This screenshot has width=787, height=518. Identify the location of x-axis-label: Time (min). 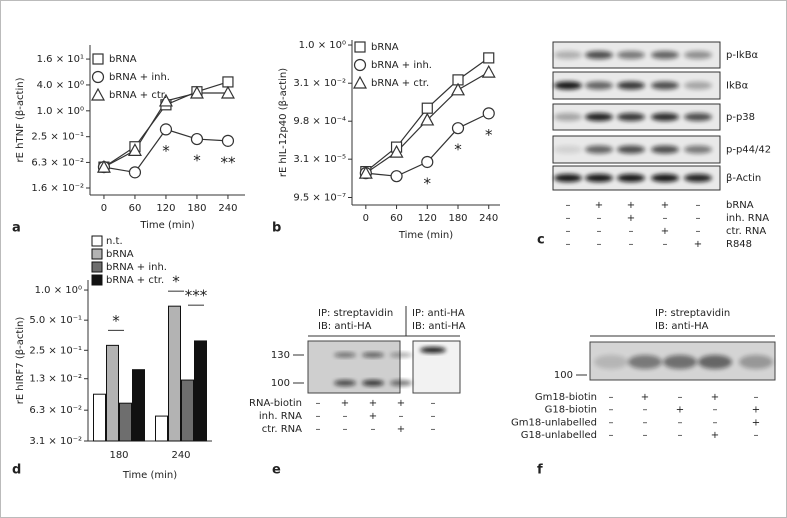
(425, 235).